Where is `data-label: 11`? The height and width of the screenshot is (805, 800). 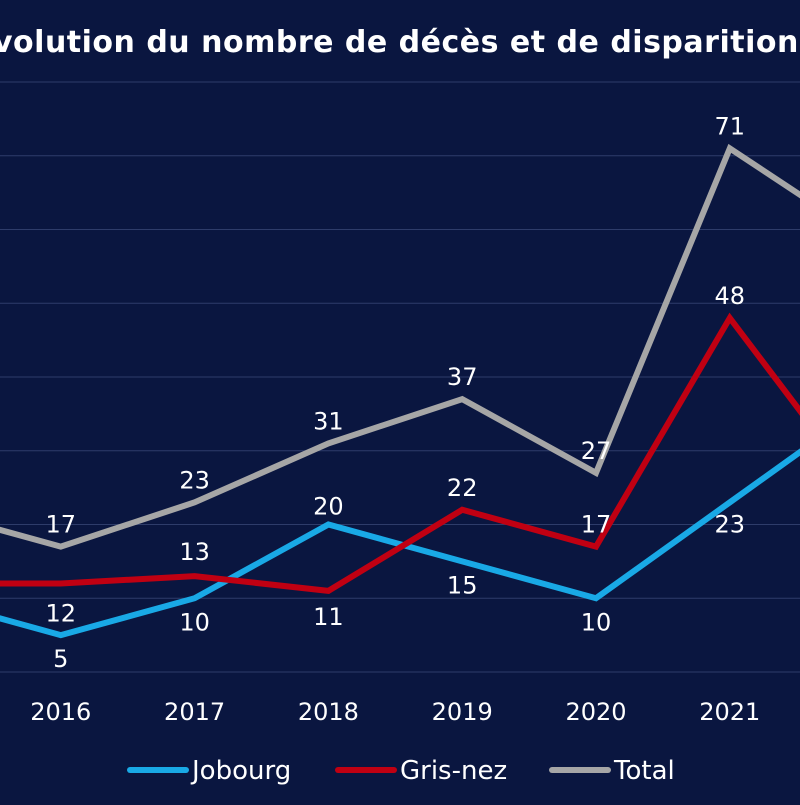 data-label: 11 is located at coordinates (328, 617).